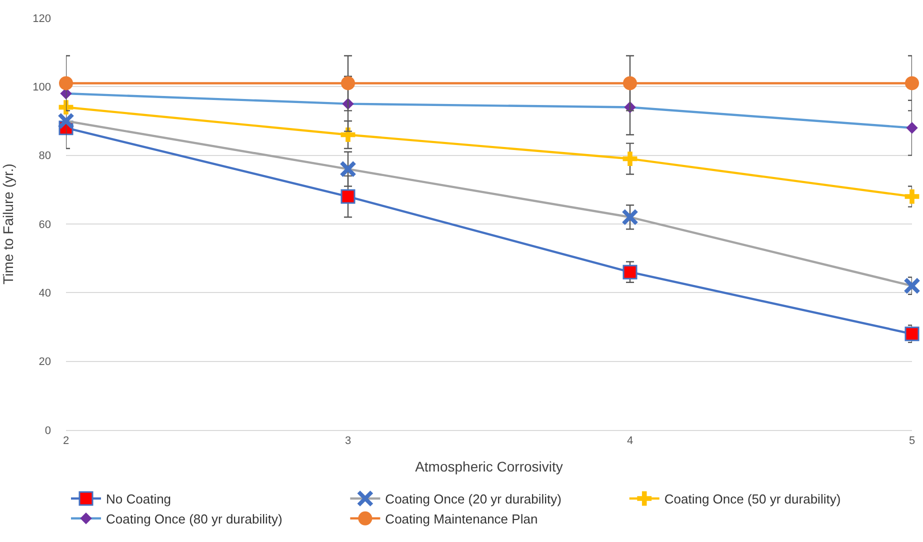 Image resolution: width=923 pixels, height=542 pixels. Describe the element at coordinates (41, 88) in the screenshot. I see `y-tick-label: 100` at that location.